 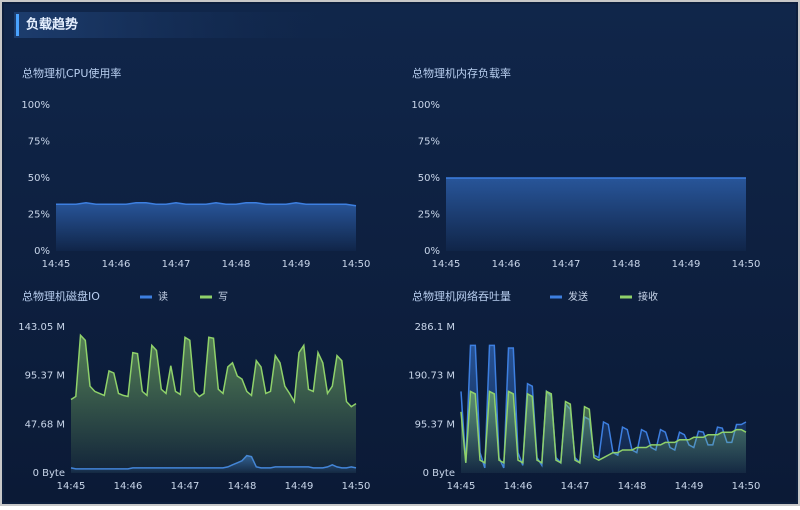 What do you see at coordinates (41, 327) in the screenshot?
I see `y-tick-label: 143.05 M` at bounding box center [41, 327].